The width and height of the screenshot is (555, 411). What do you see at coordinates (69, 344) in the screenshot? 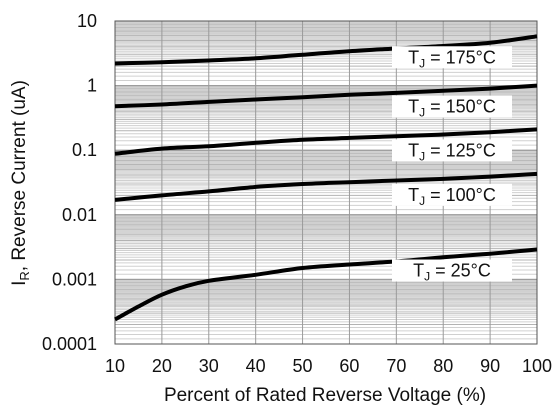
I see `y-tick-label: 0.0001` at bounding box center [69, 344].